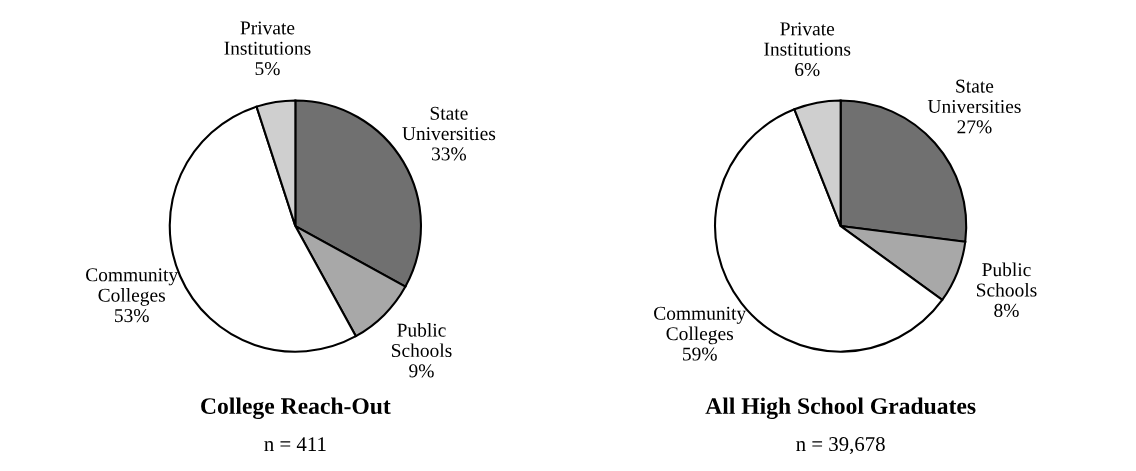  I want to click on data-label: 53%, so click(131, 316).